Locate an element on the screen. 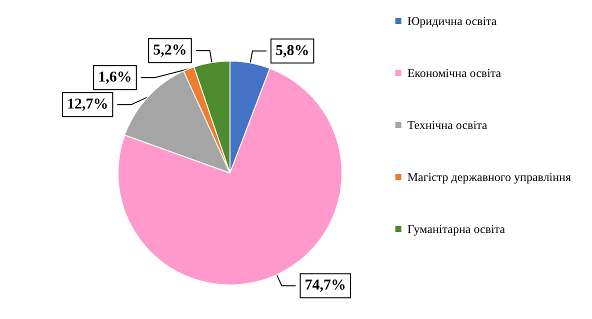 This screenshot has width=592, height=319. legend-label: Економічна освіта is located at coordinates (454, 73).